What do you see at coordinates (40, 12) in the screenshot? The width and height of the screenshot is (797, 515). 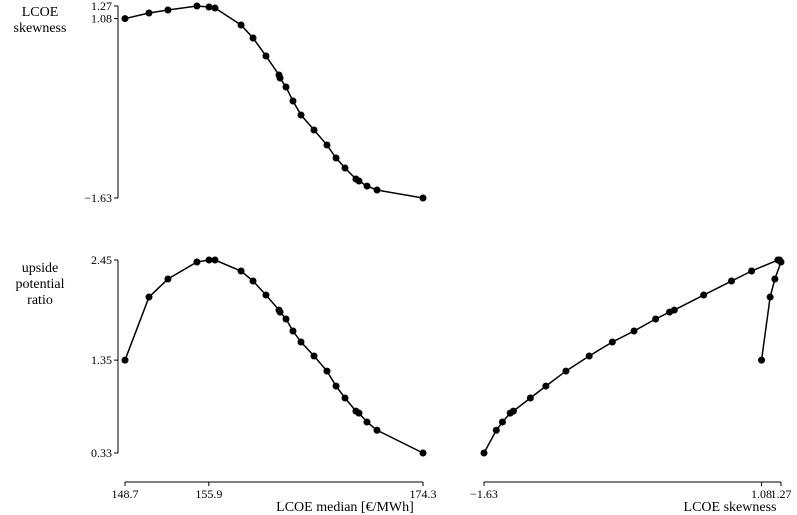 I see `y-axis-label: LCOE` at bounding box center [40, 12].